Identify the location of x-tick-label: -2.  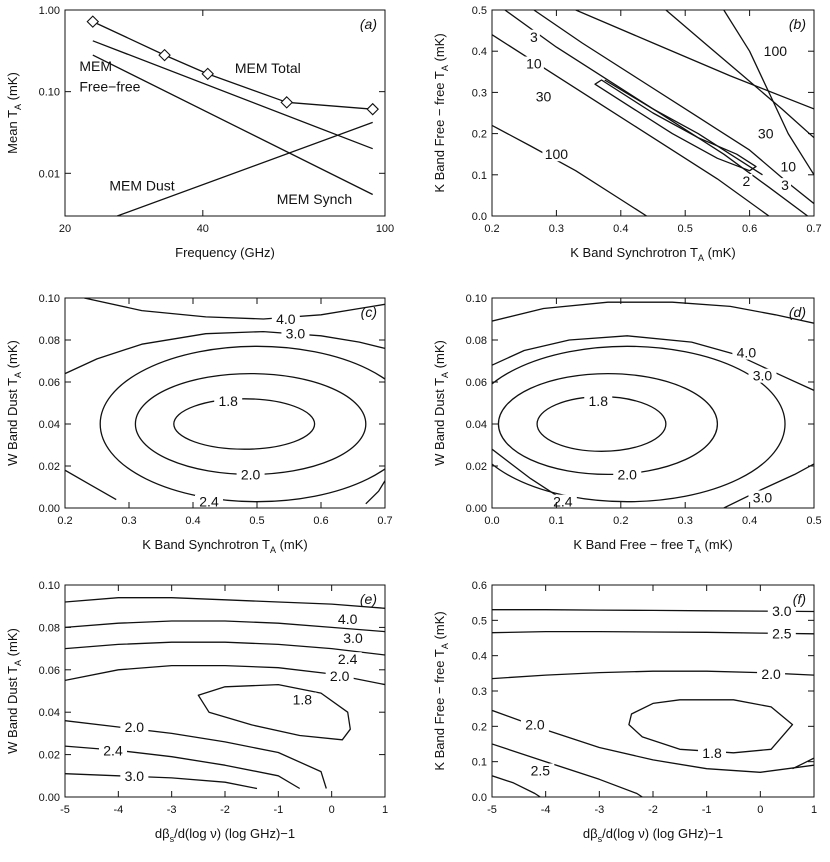
(653, 810).